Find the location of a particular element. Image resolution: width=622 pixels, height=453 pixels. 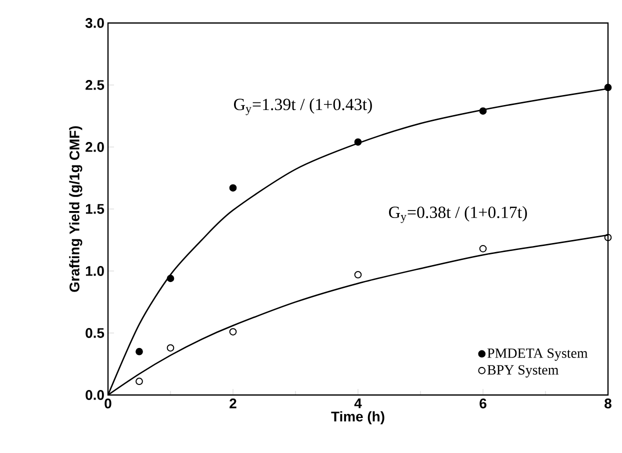

x-tick-label: 8 is located at coordinates (608, 403).